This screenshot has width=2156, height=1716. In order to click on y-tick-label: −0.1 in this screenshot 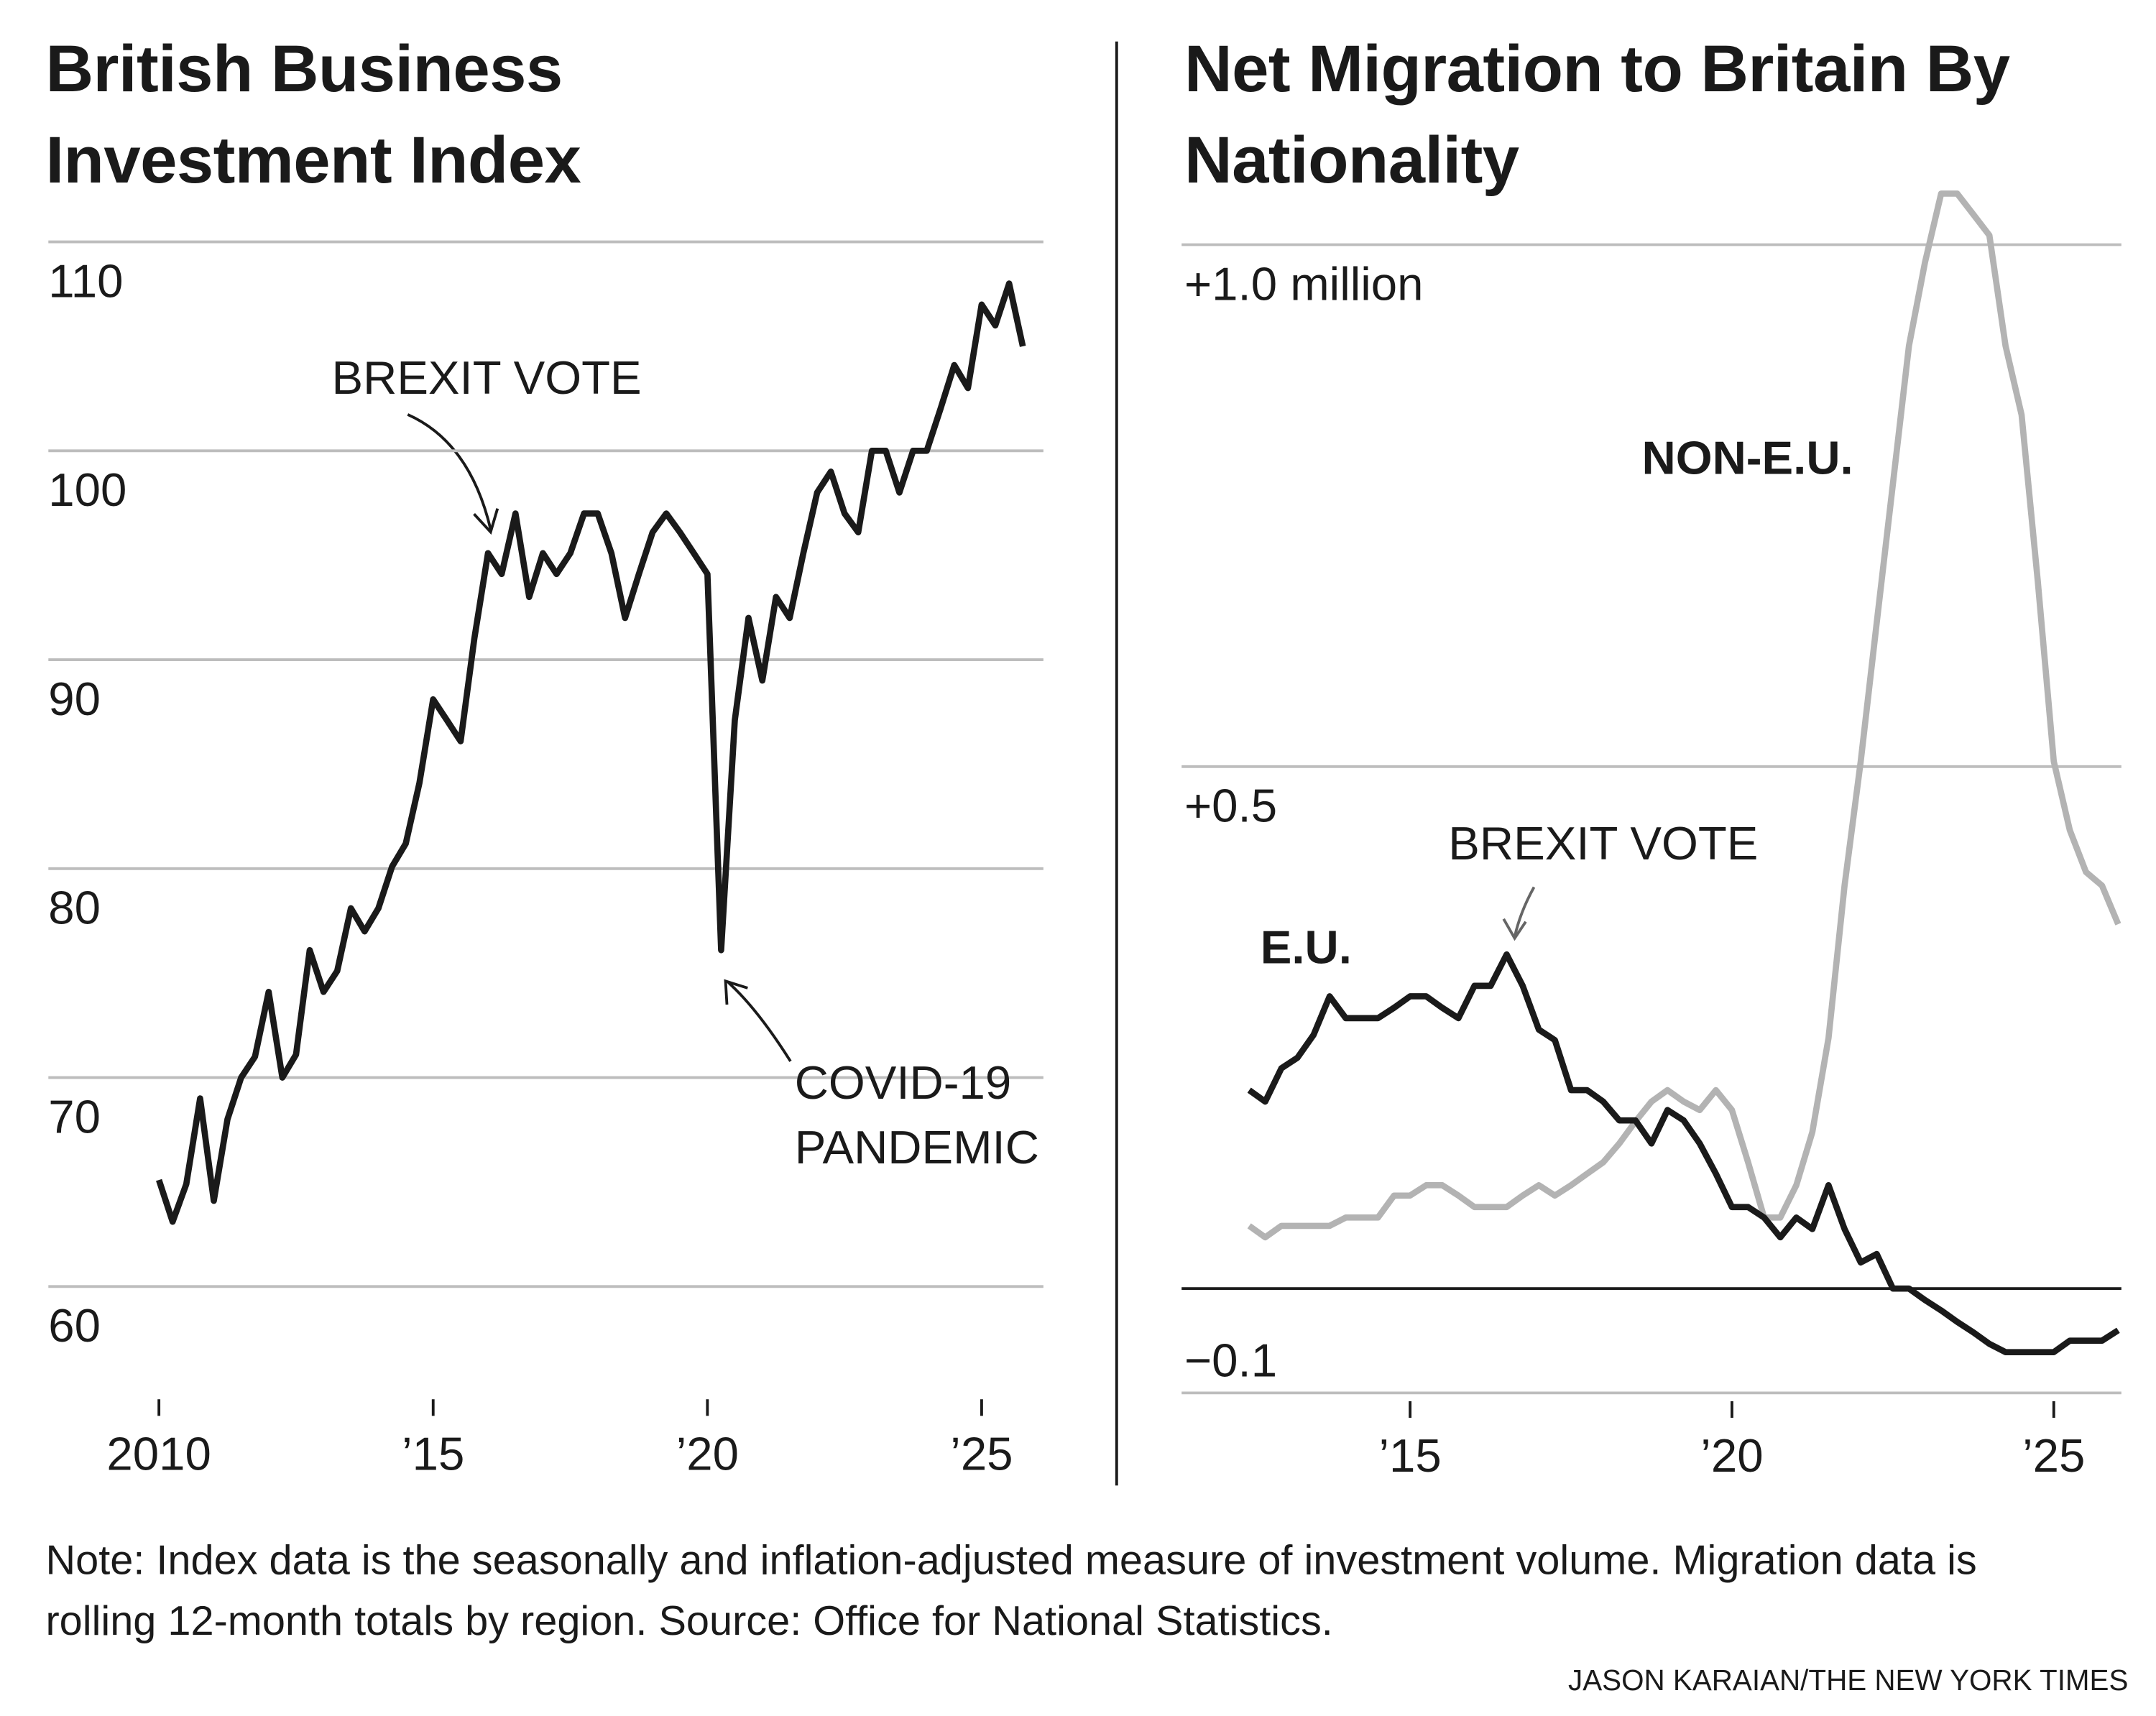, I will do `click(1230, 1360)`.